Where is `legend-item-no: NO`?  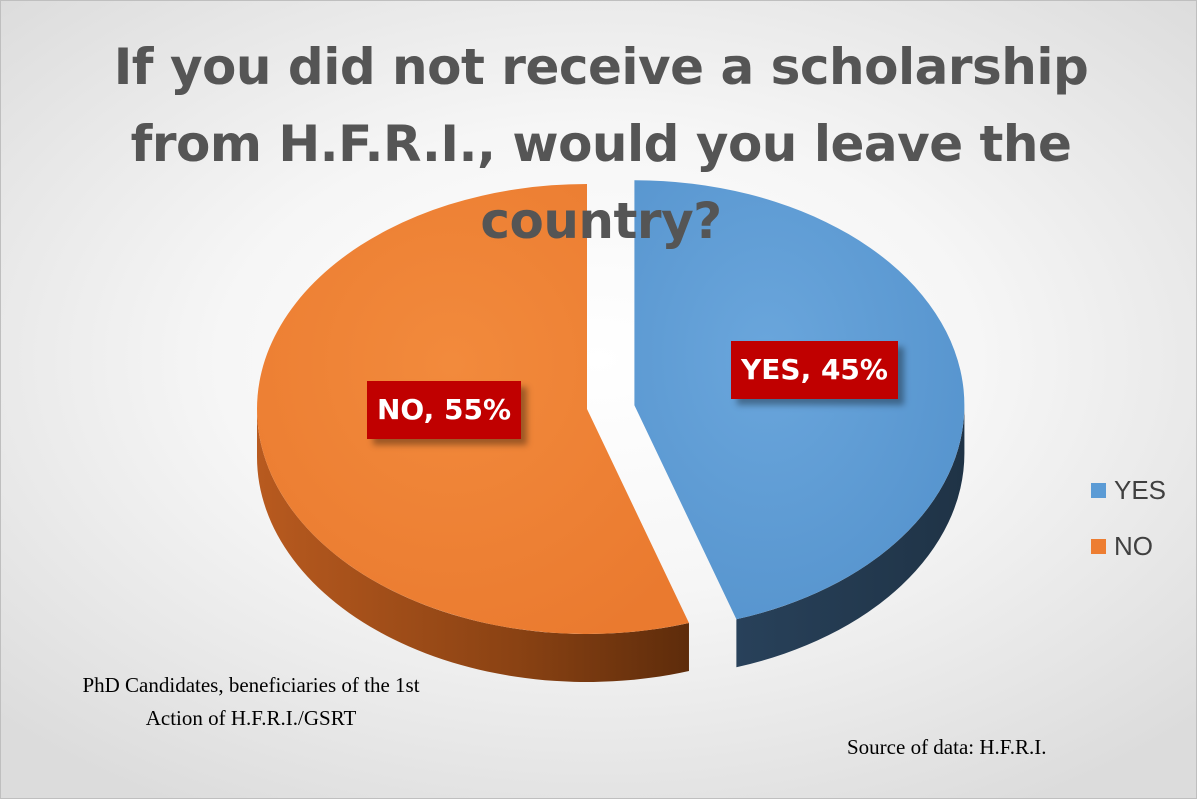
legend-item-no: NO is located at coordinates (1128, 546).